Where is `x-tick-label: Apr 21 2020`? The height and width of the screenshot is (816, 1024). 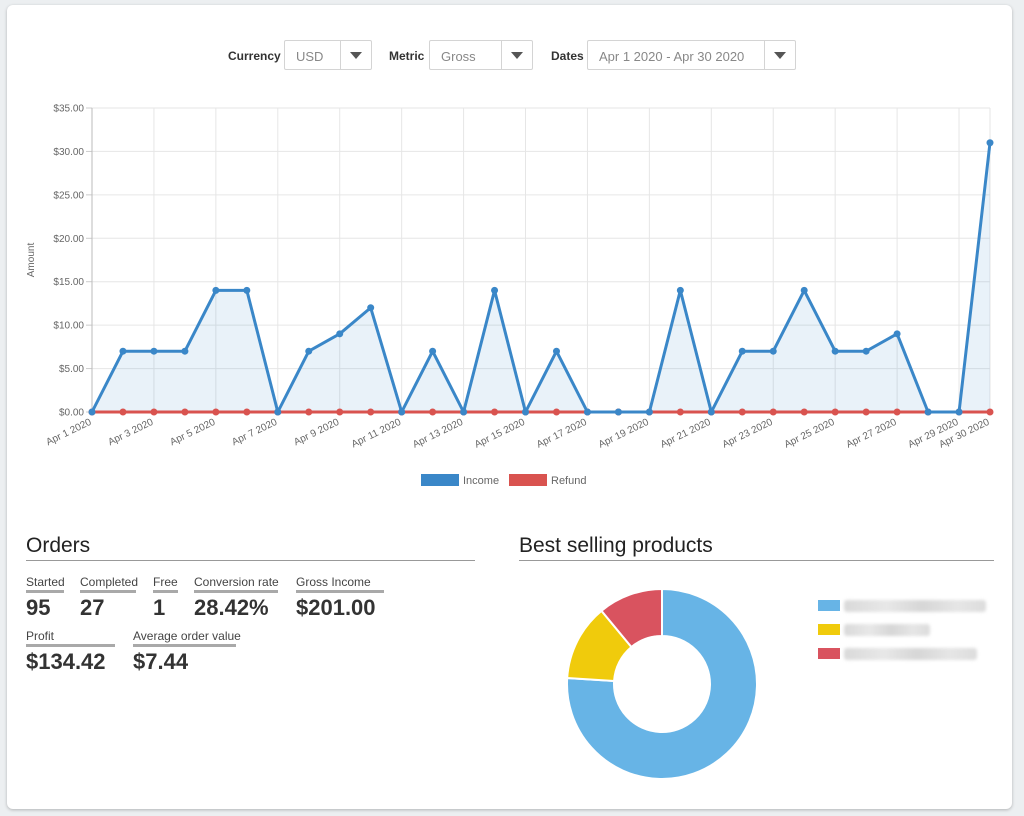
x-tick-label: Apr 21 2020 is located at coordinates (686, 434).